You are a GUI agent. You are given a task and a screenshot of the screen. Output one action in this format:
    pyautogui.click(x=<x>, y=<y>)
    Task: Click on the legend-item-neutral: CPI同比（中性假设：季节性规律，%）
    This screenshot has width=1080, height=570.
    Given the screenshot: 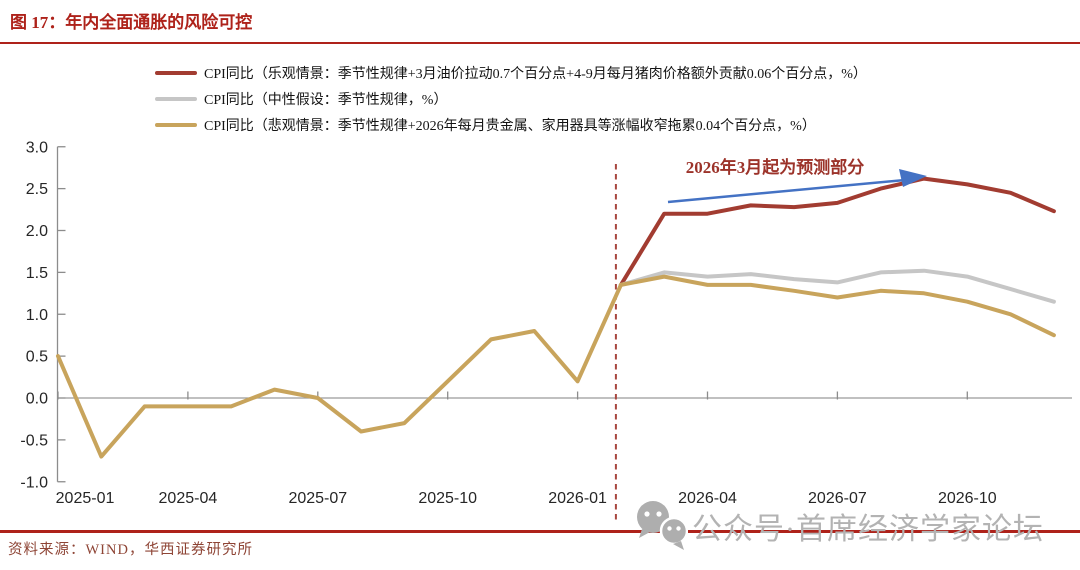 What is the action you would take?
    pyautogui.click(x=511, y=99)
    